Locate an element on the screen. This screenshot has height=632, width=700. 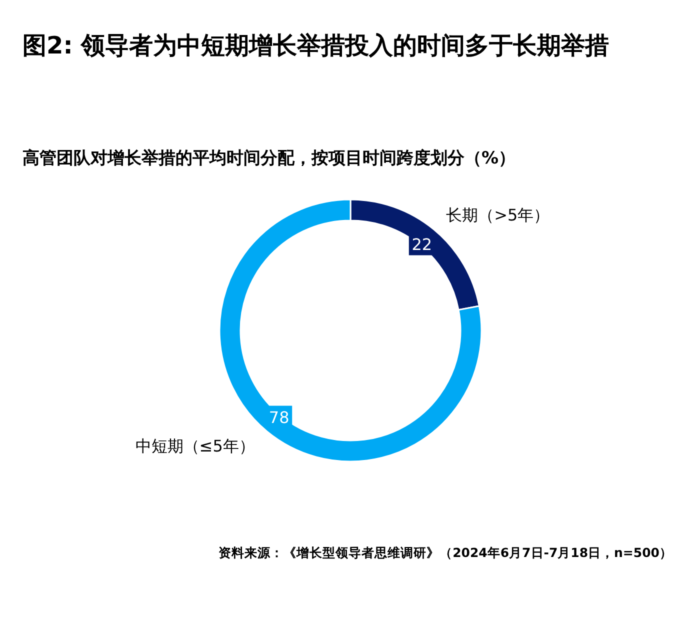
data-label: 22 is located at coordinates (422, 244).